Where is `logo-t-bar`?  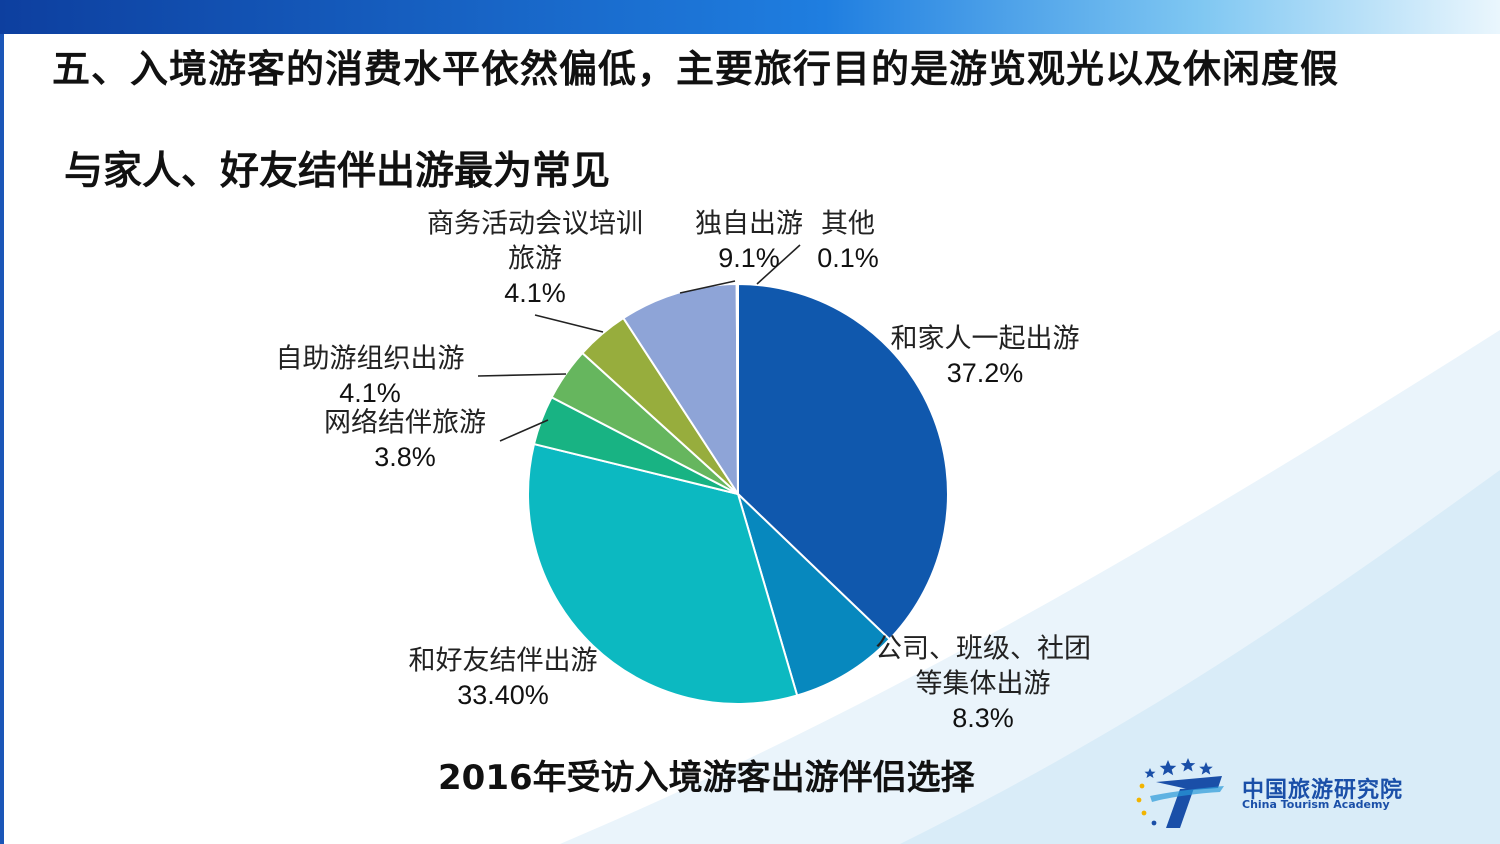
logo-t-bar is located at coordinates (1189, 783).